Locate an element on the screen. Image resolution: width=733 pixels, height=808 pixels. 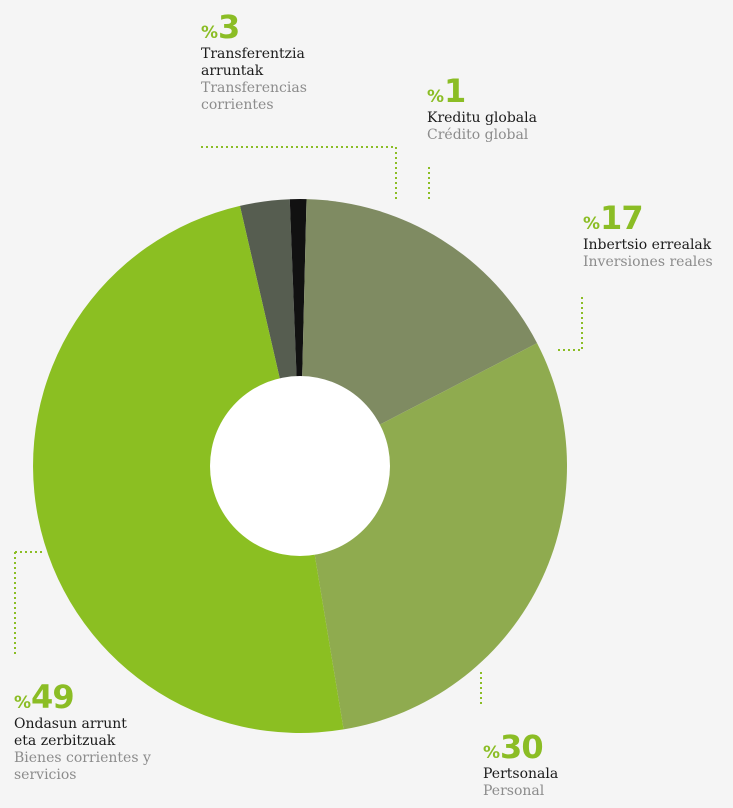
slice-label-es: Transferencias corrientes is located at coordinates (254, 96).